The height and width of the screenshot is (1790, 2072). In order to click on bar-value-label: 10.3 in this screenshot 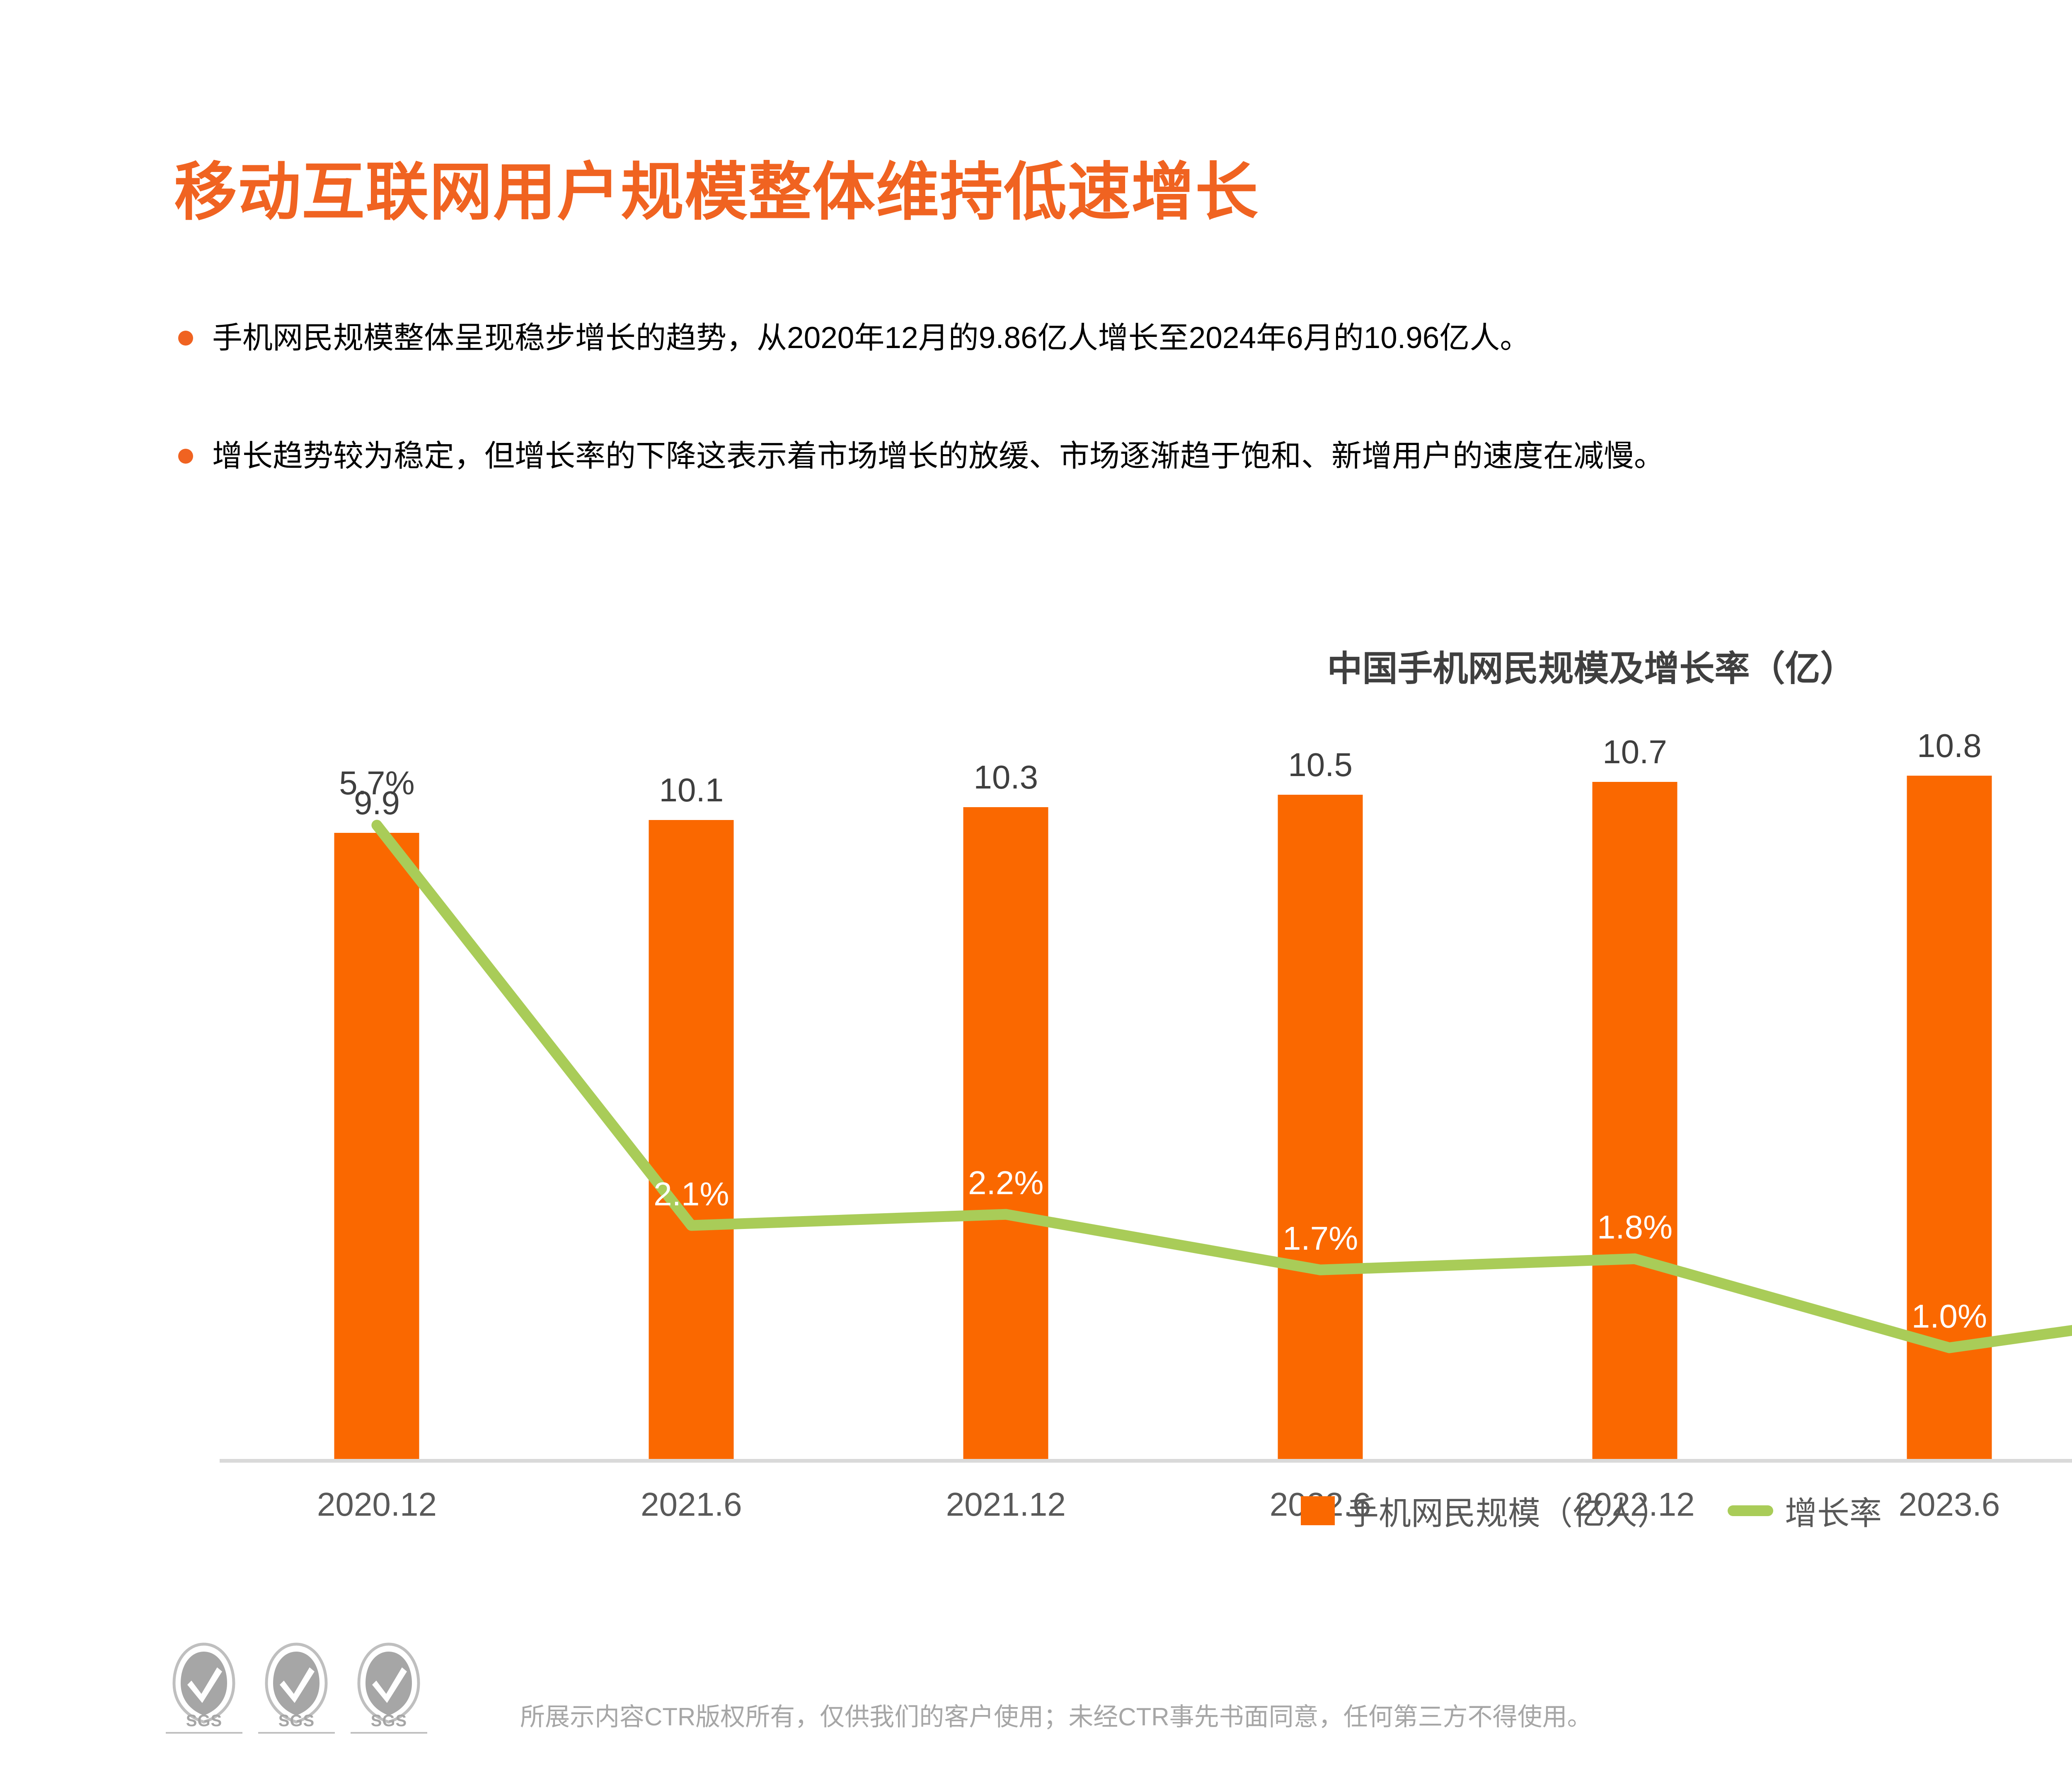, I will do `click(1005, 778)`.